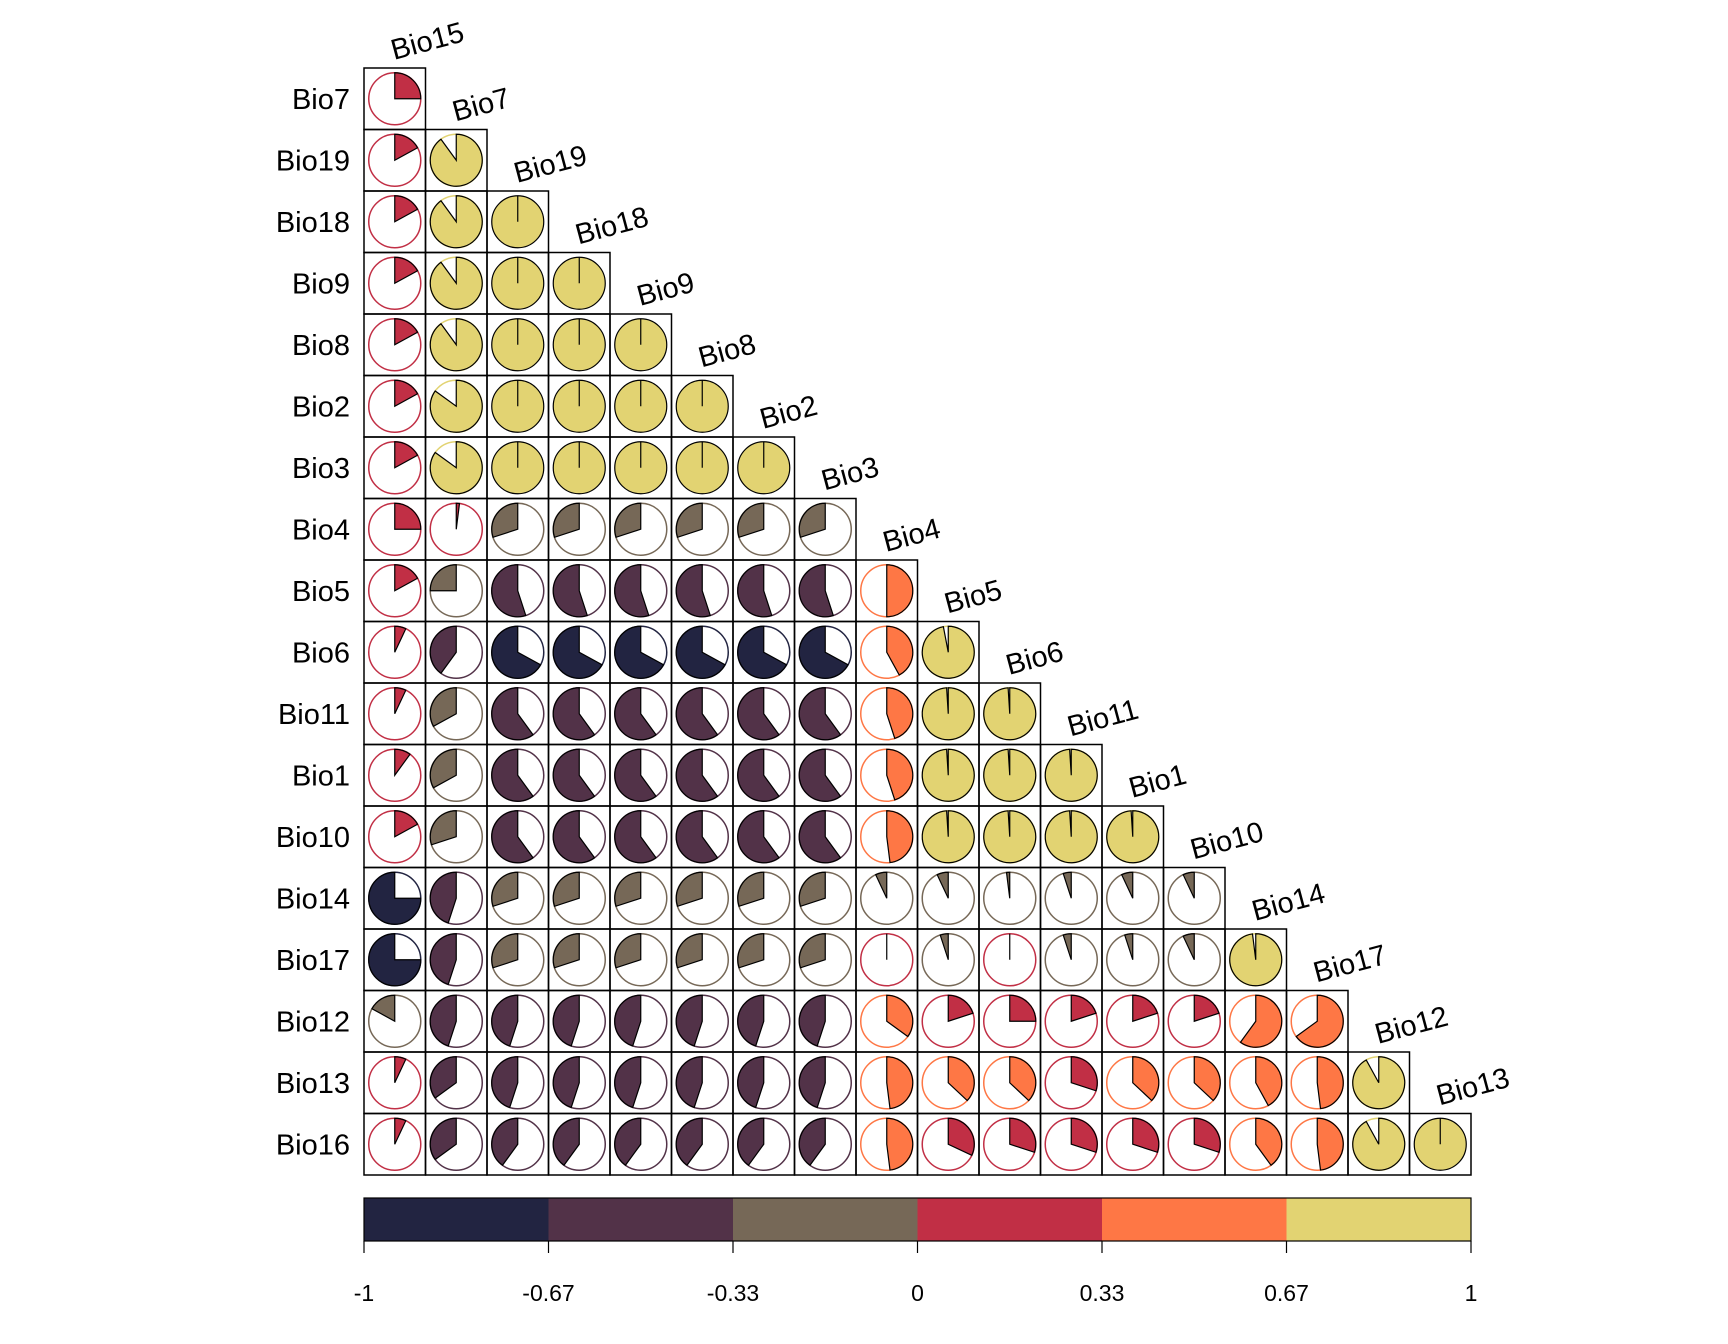 The width and height of the screenshot is (1728, 1344). I want to click on column-label-bio17: Bio17, so click(1350, 964).